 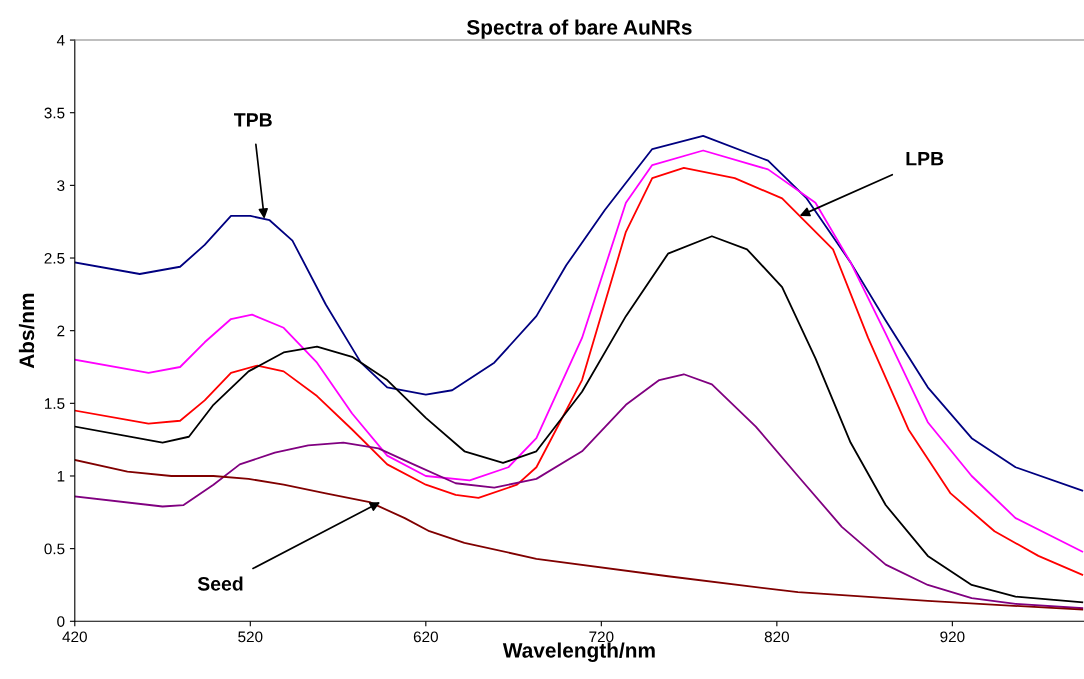 I want to click on y-tick-label: 0, so click(x=61, y=621).